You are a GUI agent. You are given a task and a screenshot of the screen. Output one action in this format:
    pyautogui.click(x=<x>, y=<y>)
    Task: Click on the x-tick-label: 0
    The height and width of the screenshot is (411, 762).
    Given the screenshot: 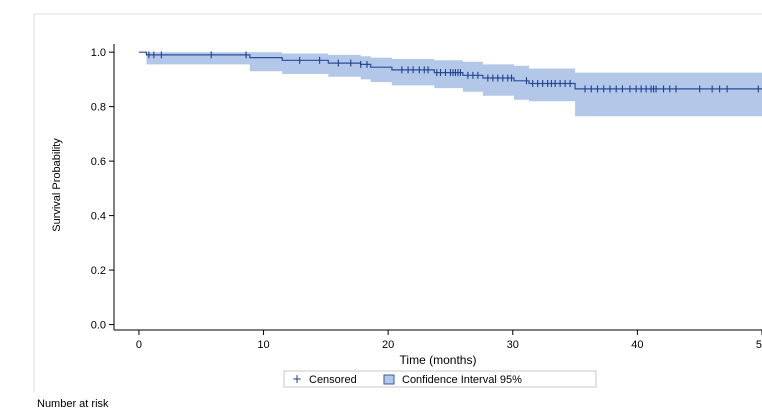 What is the action you would take?
    pyautogui.click(x=139, y=345)
    